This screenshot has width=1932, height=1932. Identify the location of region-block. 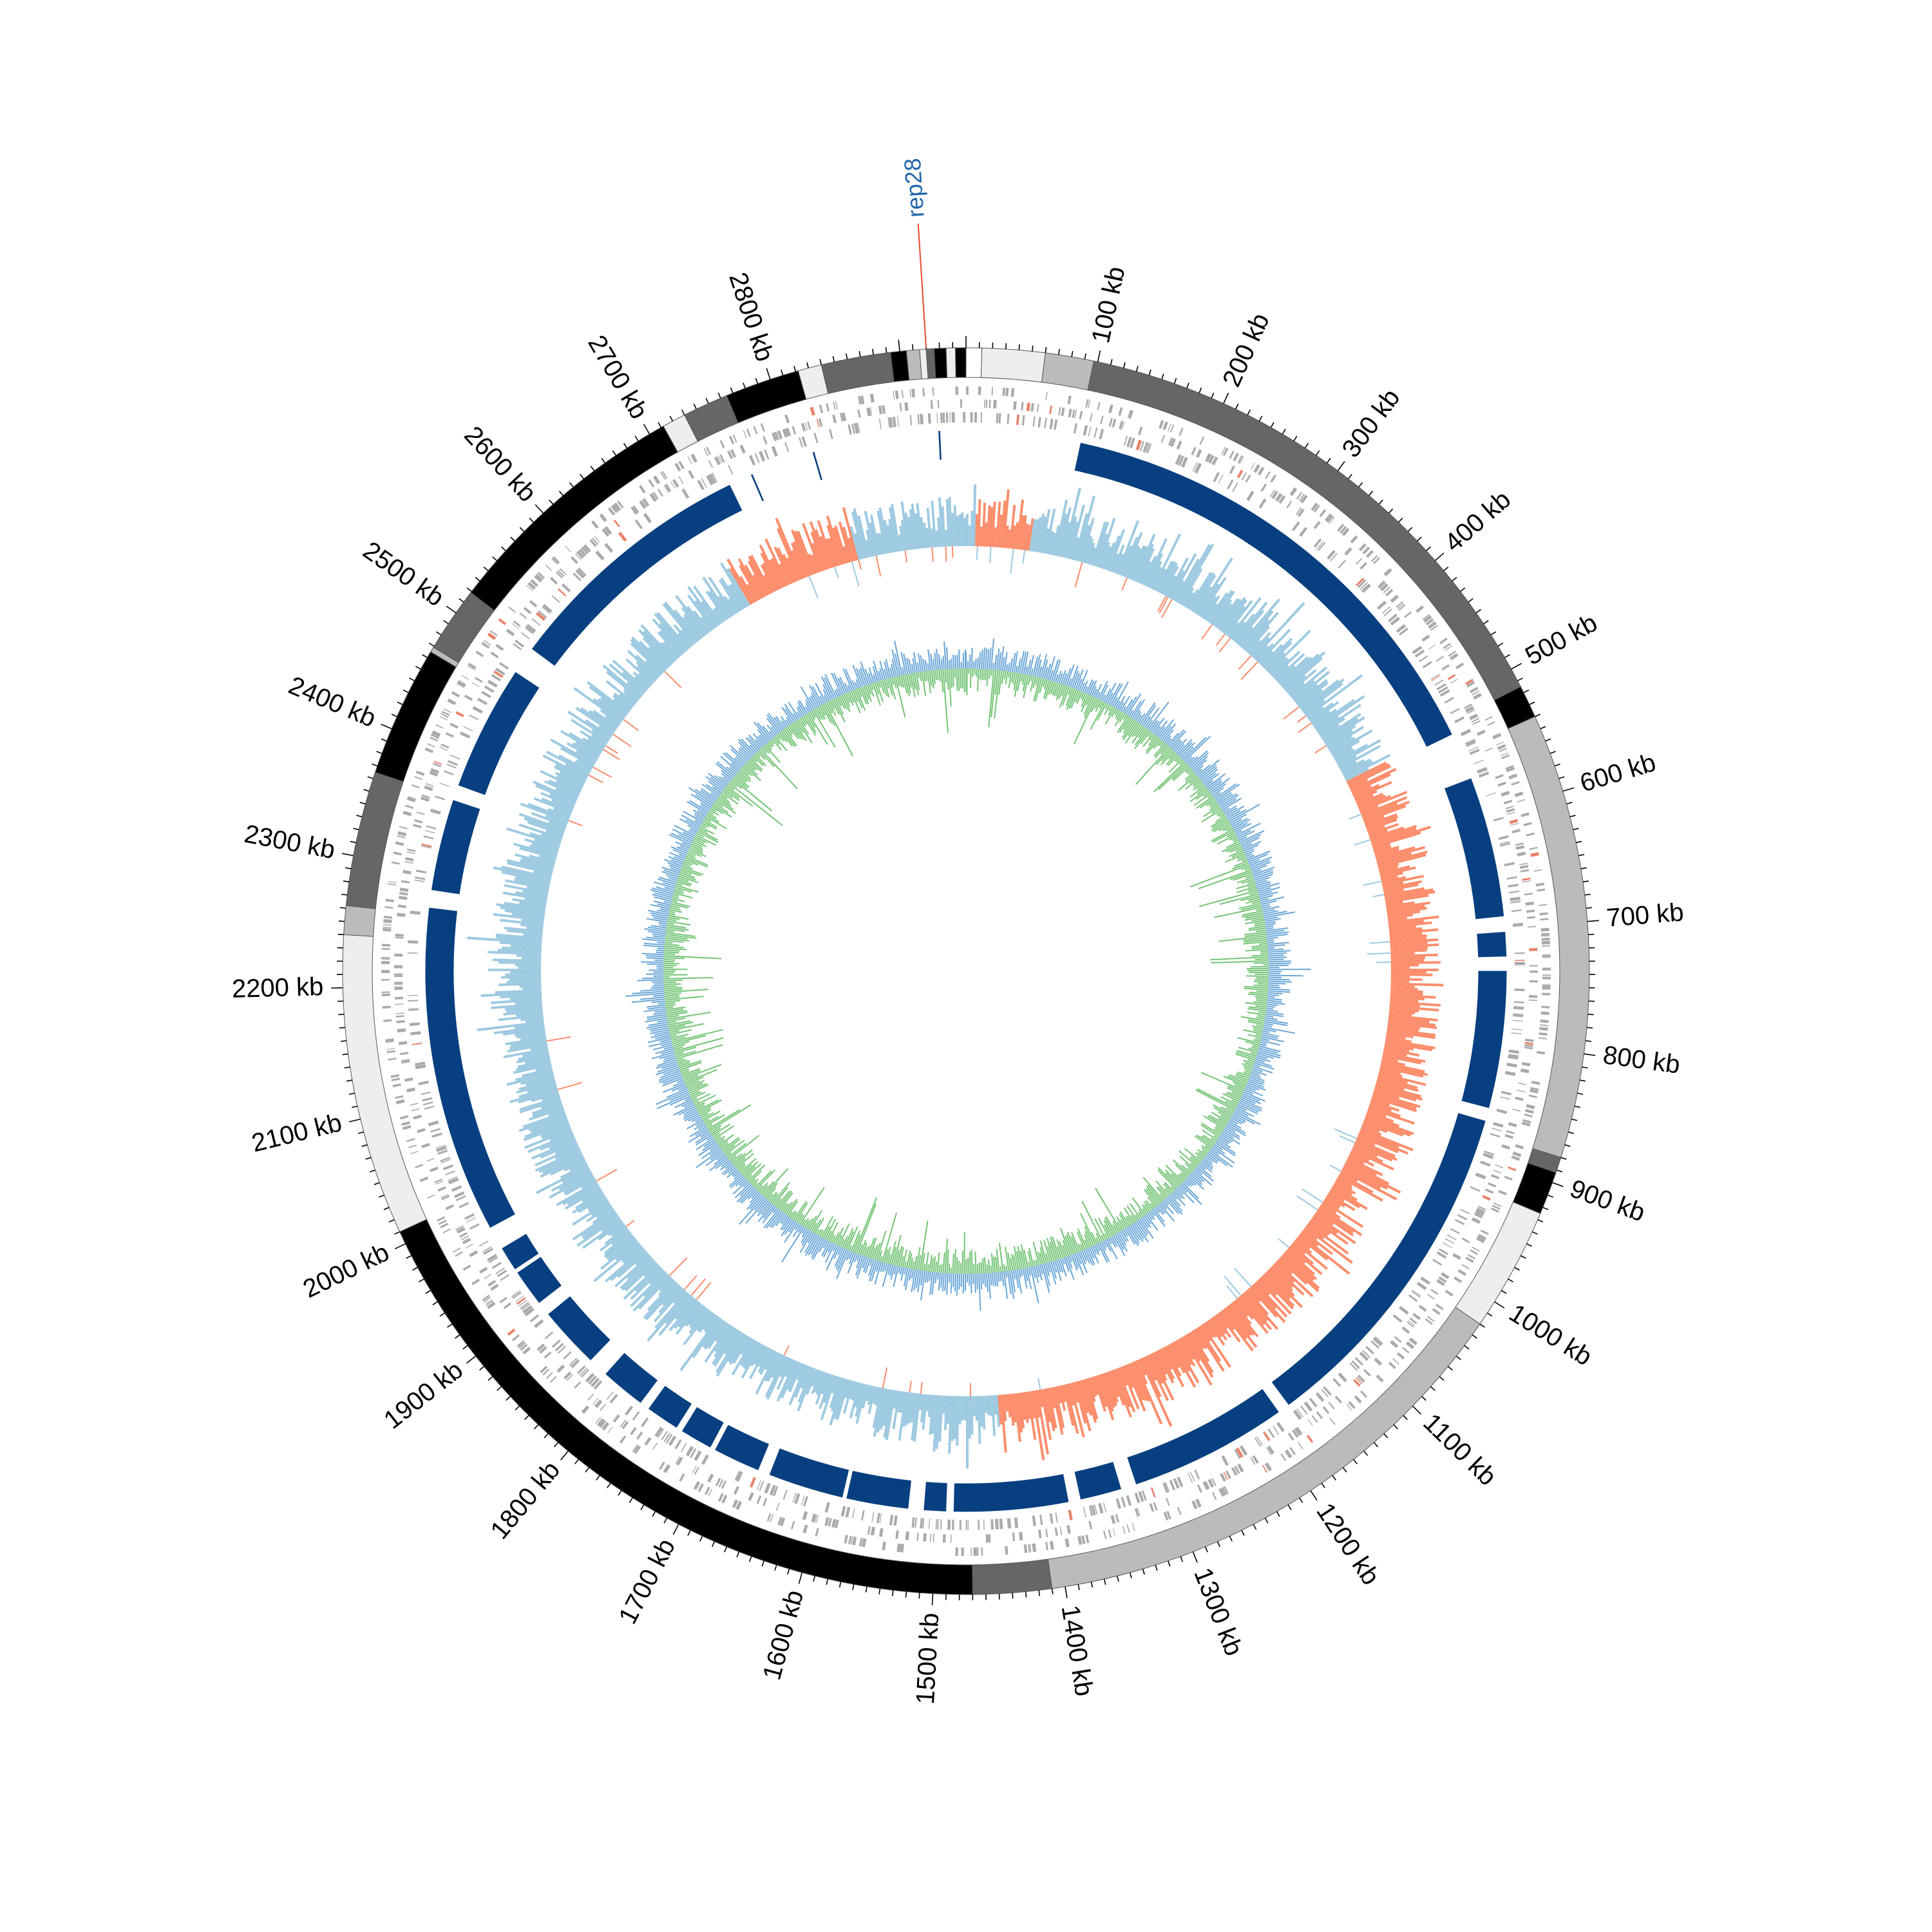
(1474, 848).